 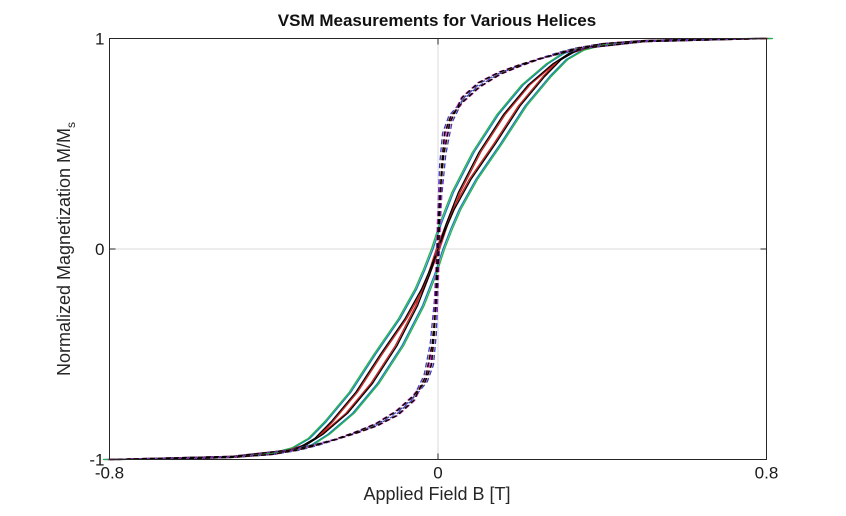 I want to click on y-axis-label-main: Normalized Magnetization M/M, so click(x=64, y=252).